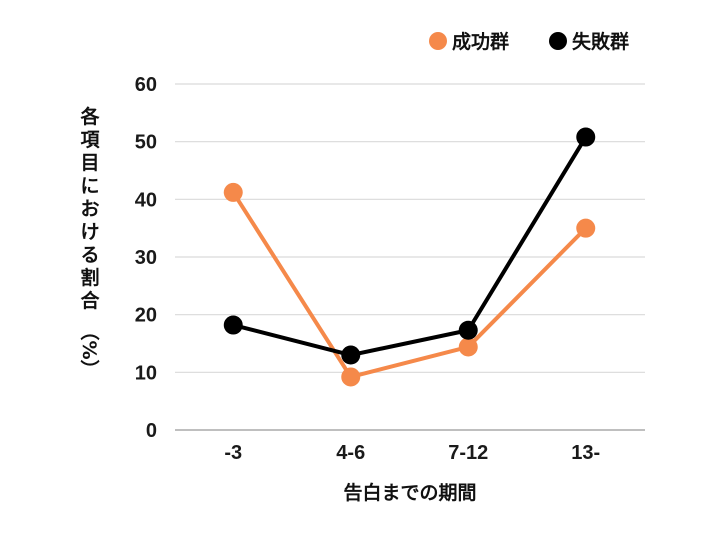 The width and height of the screenshot is (720, 540). I want to click on y-tick-label: 0, so click(151, 431).